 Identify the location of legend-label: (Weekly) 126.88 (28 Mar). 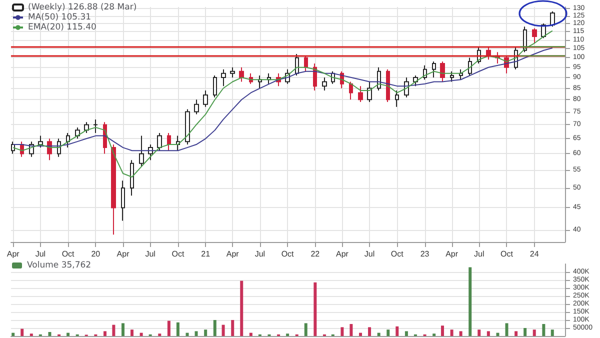
(82, 7).